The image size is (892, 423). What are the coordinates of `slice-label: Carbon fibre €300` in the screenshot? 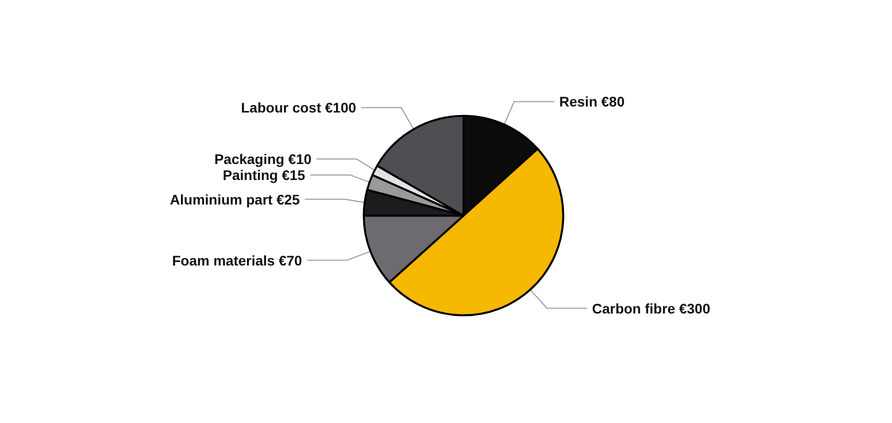 It's located at (651, 308).